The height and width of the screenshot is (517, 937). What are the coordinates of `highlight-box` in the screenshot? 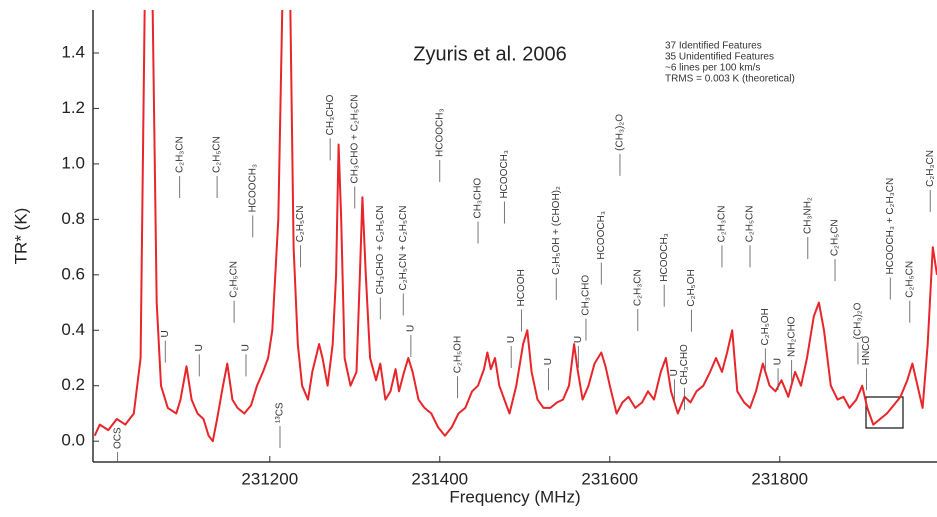 It's located at (884, 412).